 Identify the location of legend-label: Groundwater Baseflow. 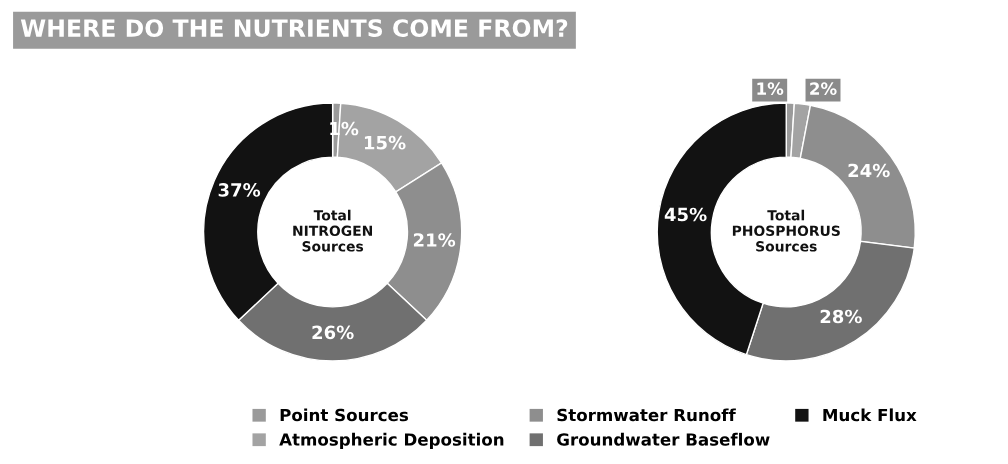
(663, 439).